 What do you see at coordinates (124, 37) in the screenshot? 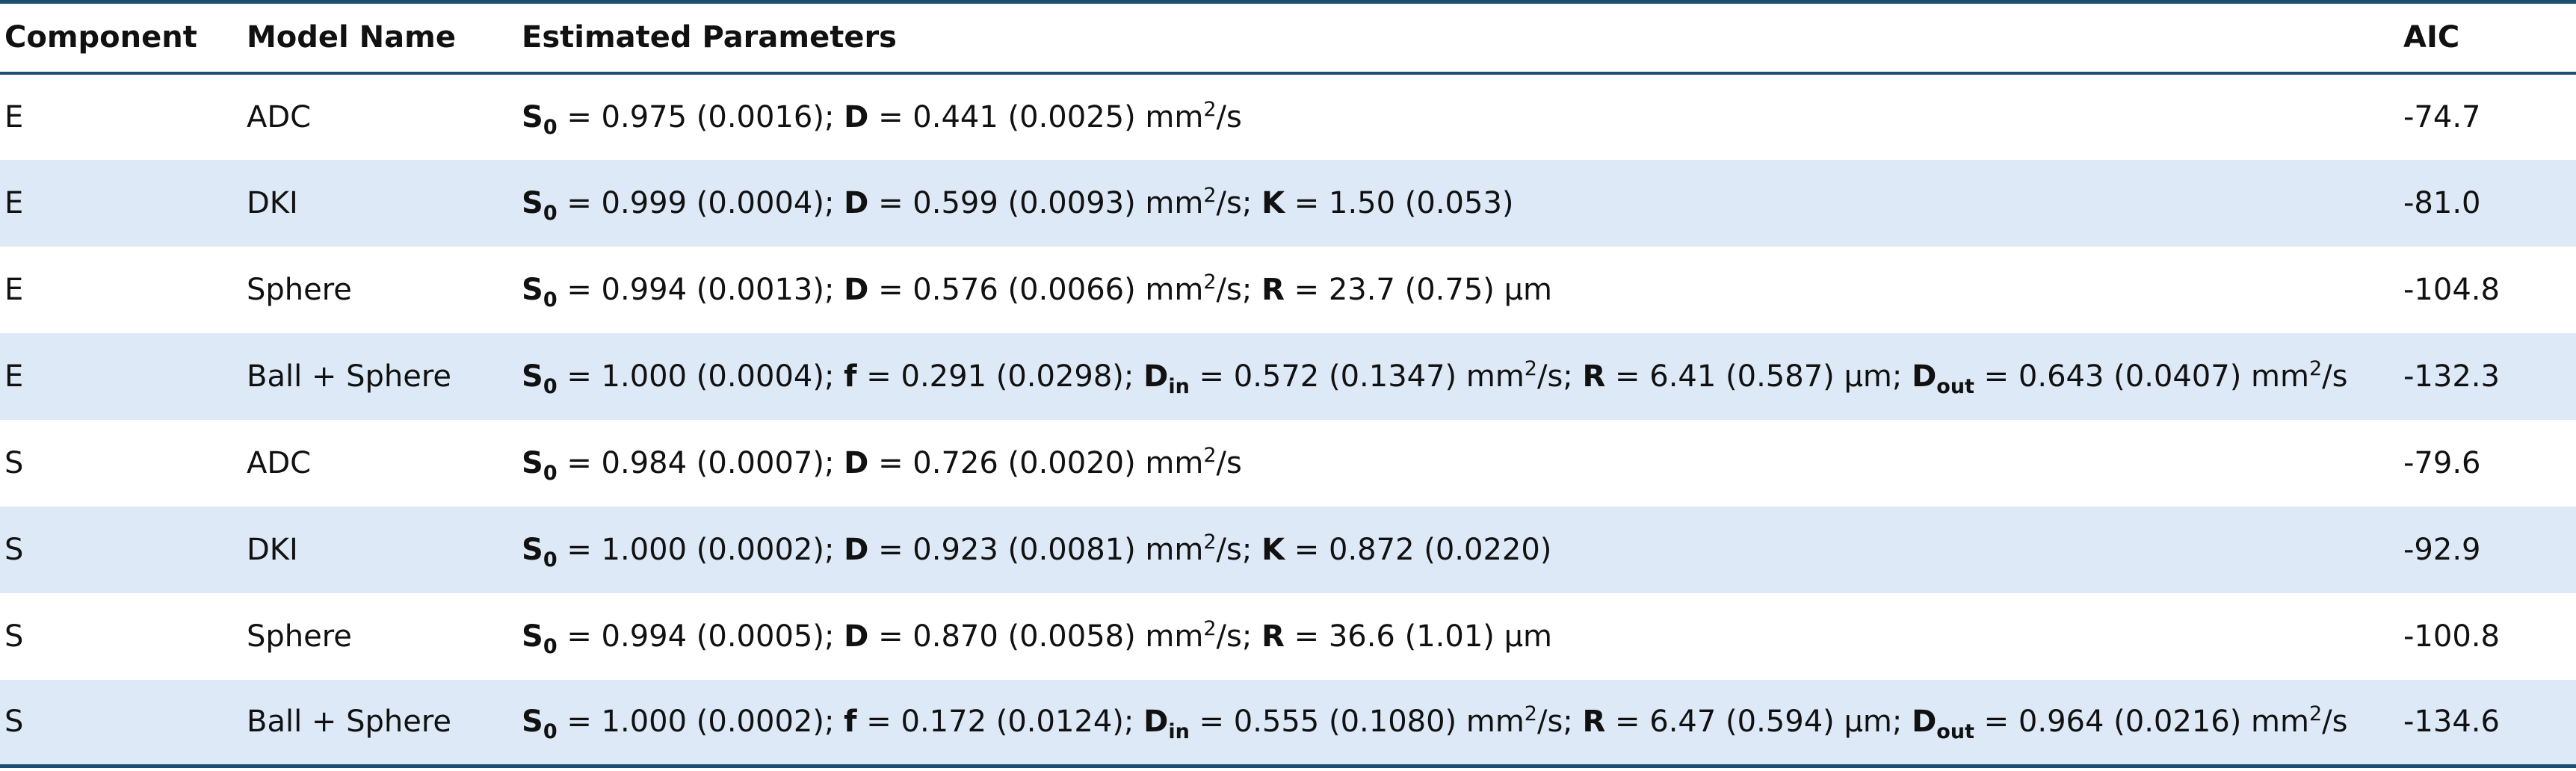
I see `header-component: Component` at bounding box center [124, 37].